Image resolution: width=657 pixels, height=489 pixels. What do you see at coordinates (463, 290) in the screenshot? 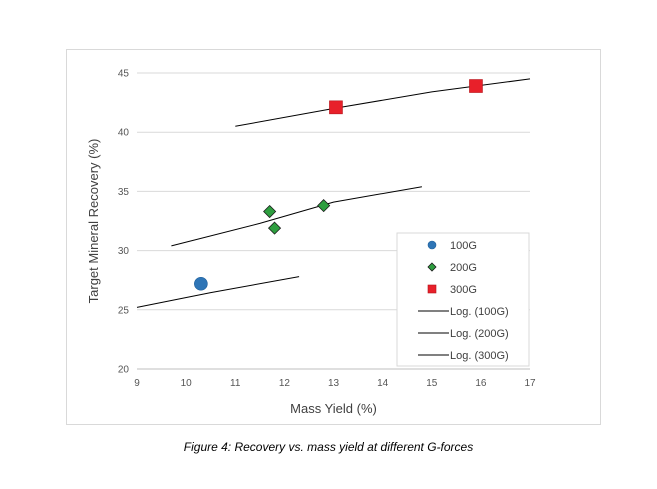
I see `legend-label: 300G` at bounding box center [463, 290].